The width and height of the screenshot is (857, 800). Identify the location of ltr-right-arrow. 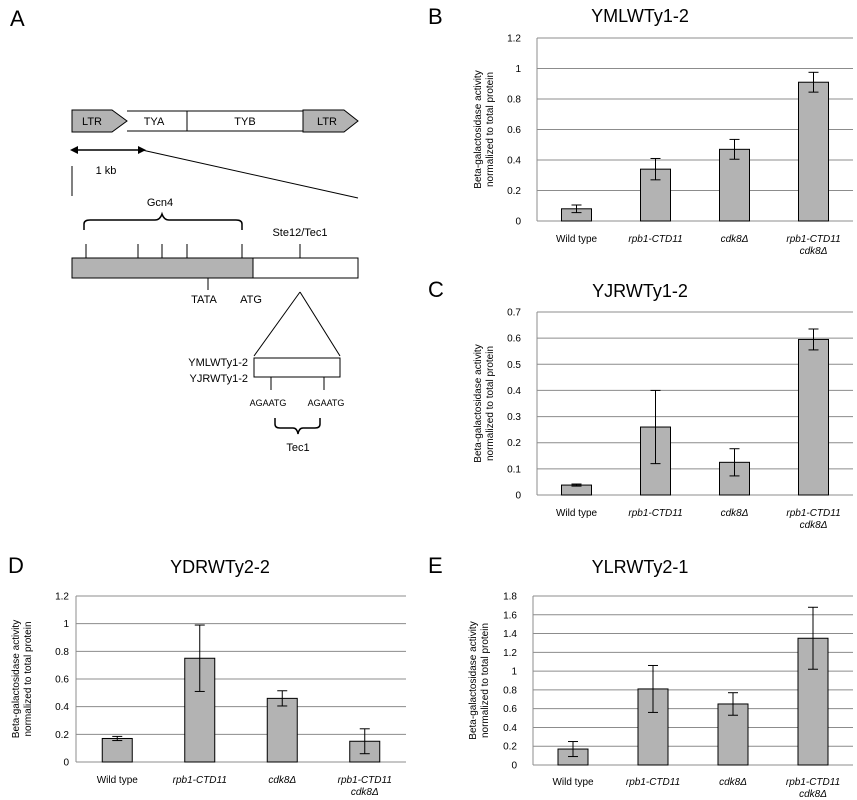
(330, 121).